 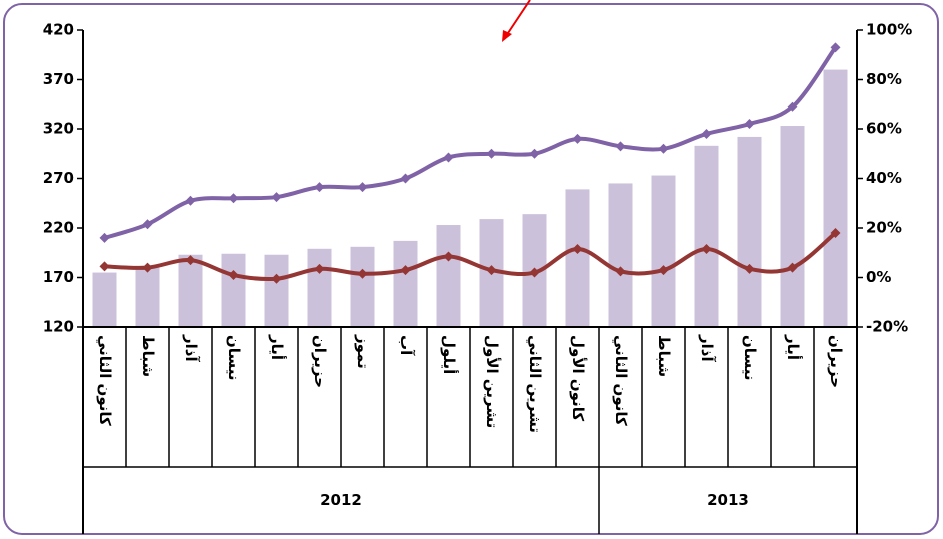 What do you see at coordinates (518, 18) in the screenshot?
I see `arrow` at bounding box center [518, 18].